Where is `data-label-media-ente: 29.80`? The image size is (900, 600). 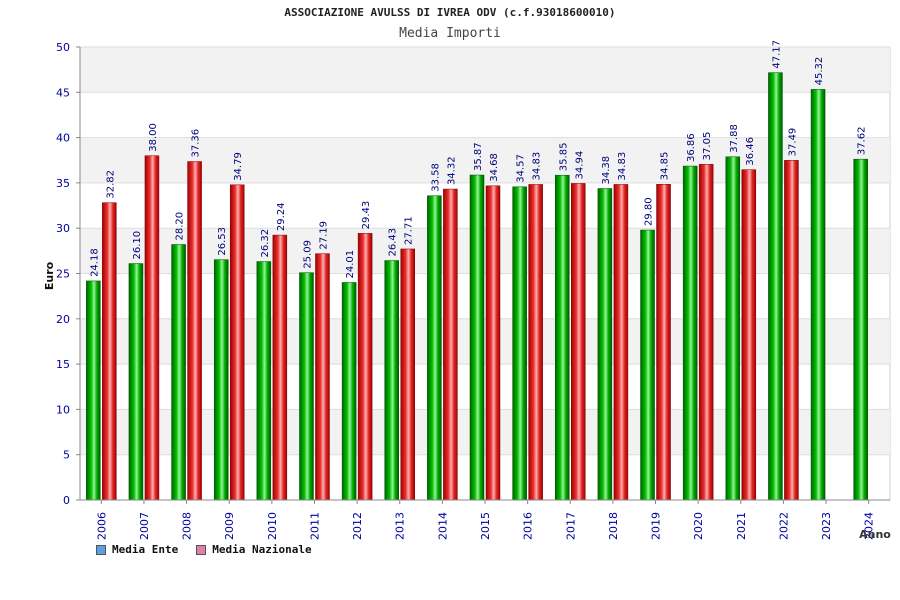
data-label-media-ente: 29.80 is located at coordinates (649, 211).